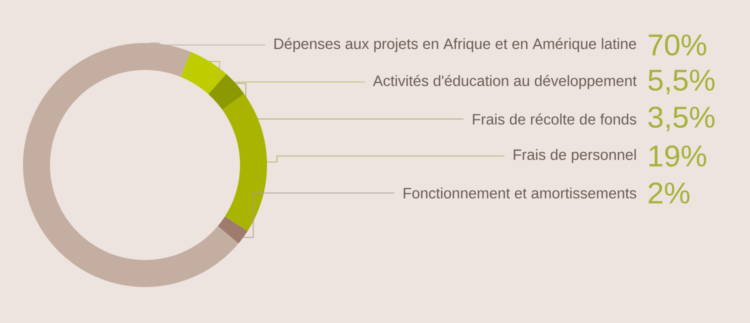  What do you see at coordinates (575, 156) in the screenshot?
I see `slice-label: Frais de personnel` at bounding box center [575, 156].